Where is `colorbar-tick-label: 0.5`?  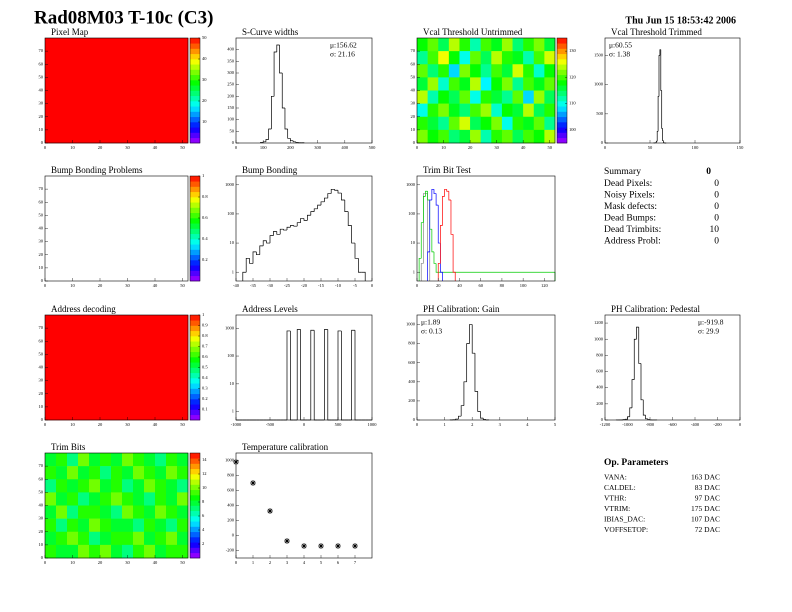
colorbar-tick-label: 0.5 is located at coordinates (205, 367).